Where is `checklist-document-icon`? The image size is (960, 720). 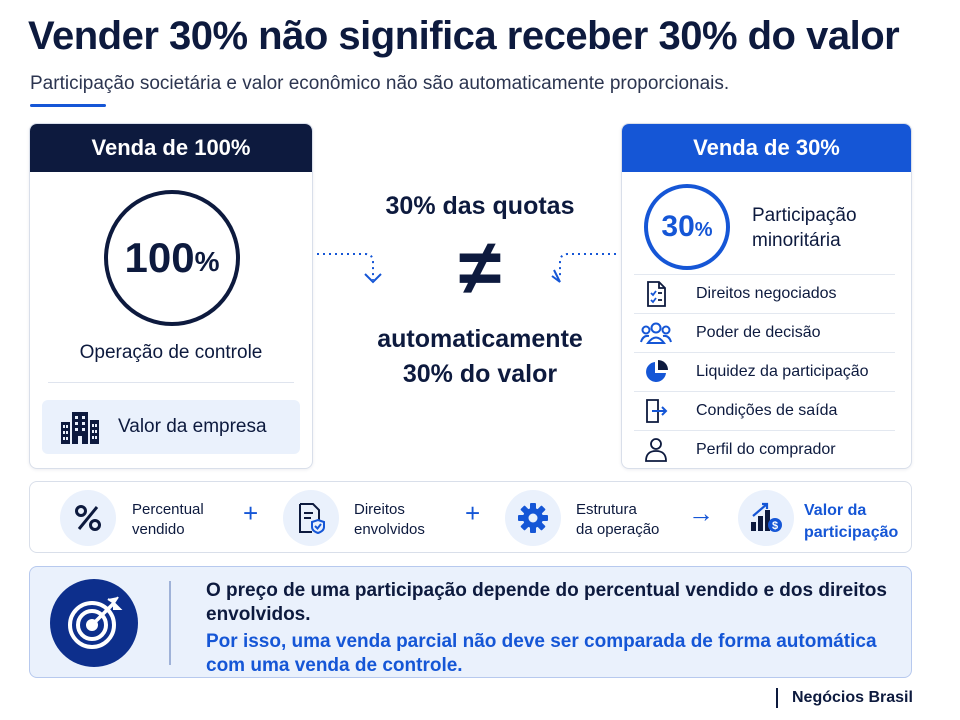 checklist-document-icon is located at coordinates (656, 294).